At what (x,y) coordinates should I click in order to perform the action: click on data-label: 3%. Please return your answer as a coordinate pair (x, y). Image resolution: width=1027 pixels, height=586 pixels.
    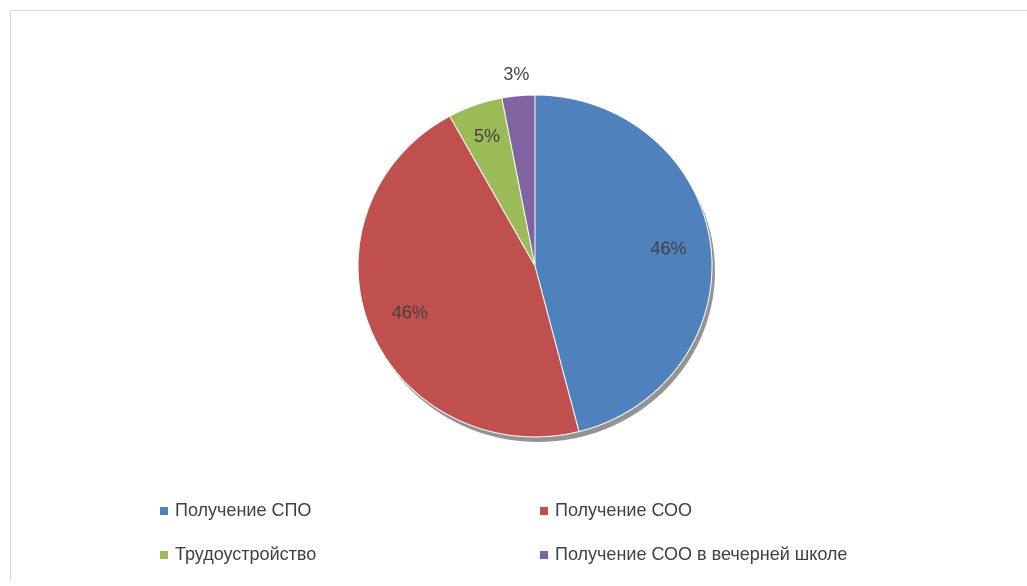
    Looking at the image, I should click on (516, 74).